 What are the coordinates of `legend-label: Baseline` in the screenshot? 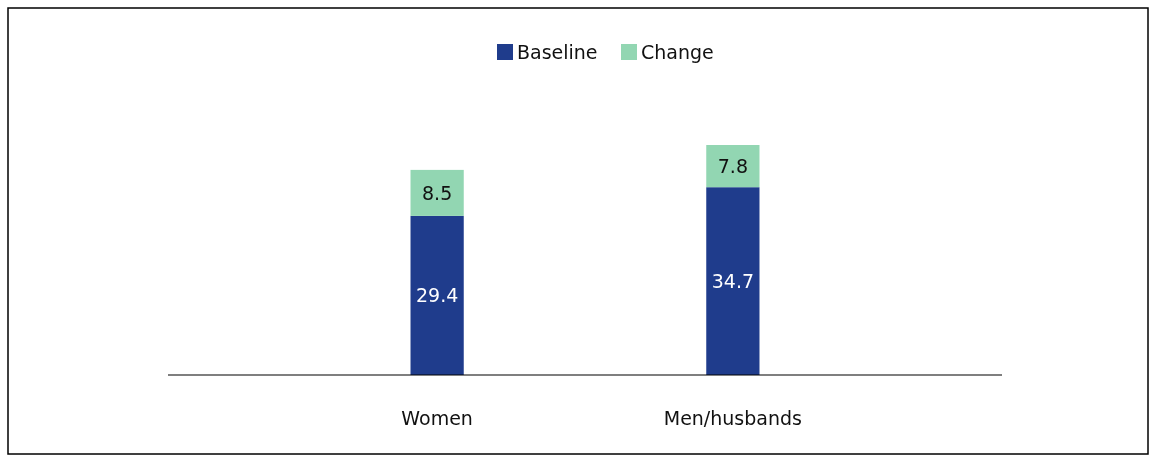 It's located at (557, 51).